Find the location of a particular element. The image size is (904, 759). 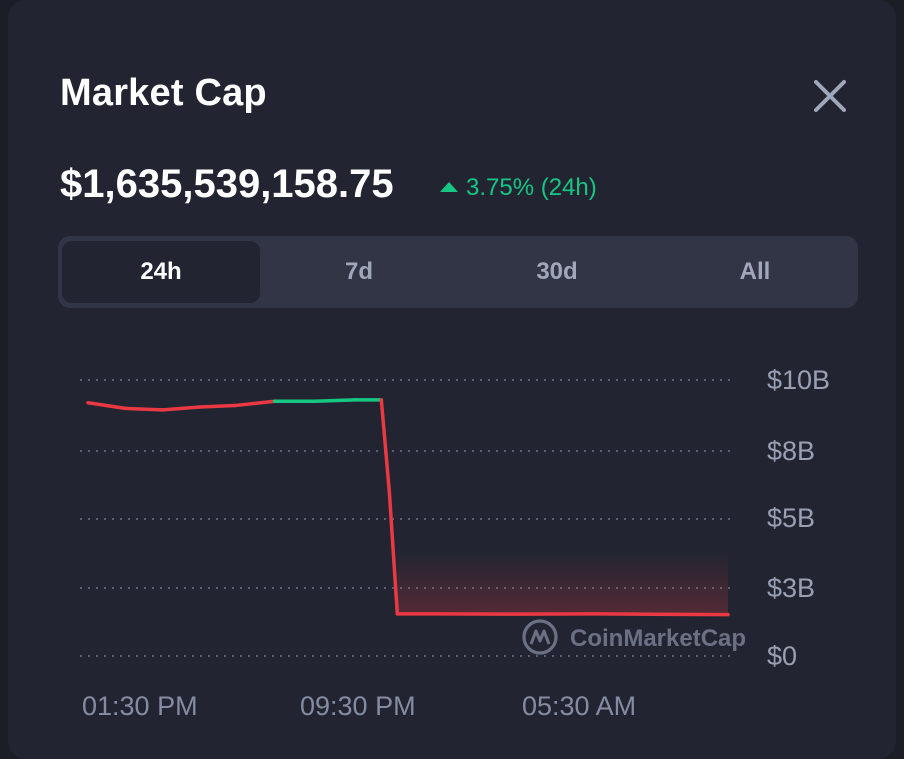

x-axis-labels: 01:30 PM 09:30 PM 05:30 AM is located at coordinates (359, 706).